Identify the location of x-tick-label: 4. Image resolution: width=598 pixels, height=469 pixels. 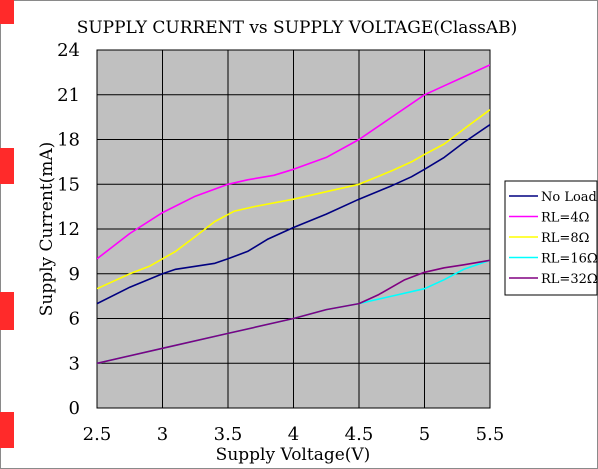
(293, 434).